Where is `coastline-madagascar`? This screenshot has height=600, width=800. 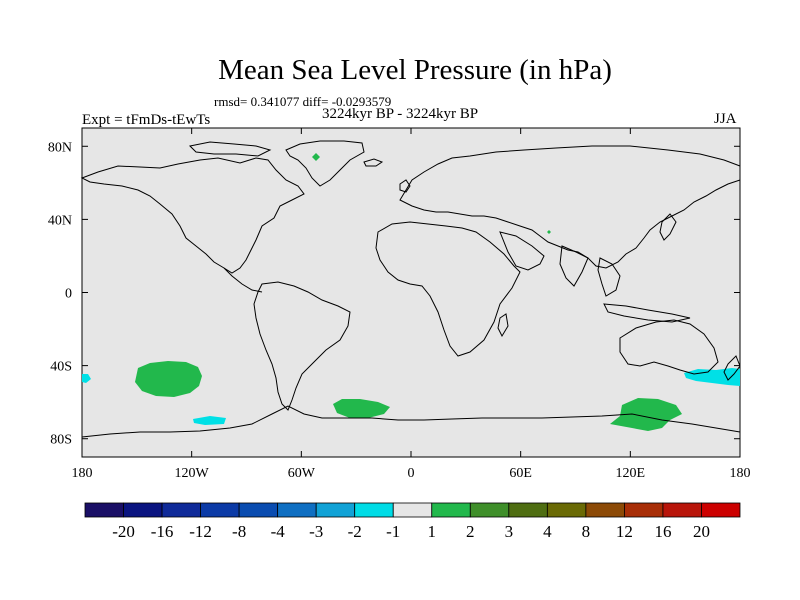
coastline-madagascar is located at coordinates (503, 325).